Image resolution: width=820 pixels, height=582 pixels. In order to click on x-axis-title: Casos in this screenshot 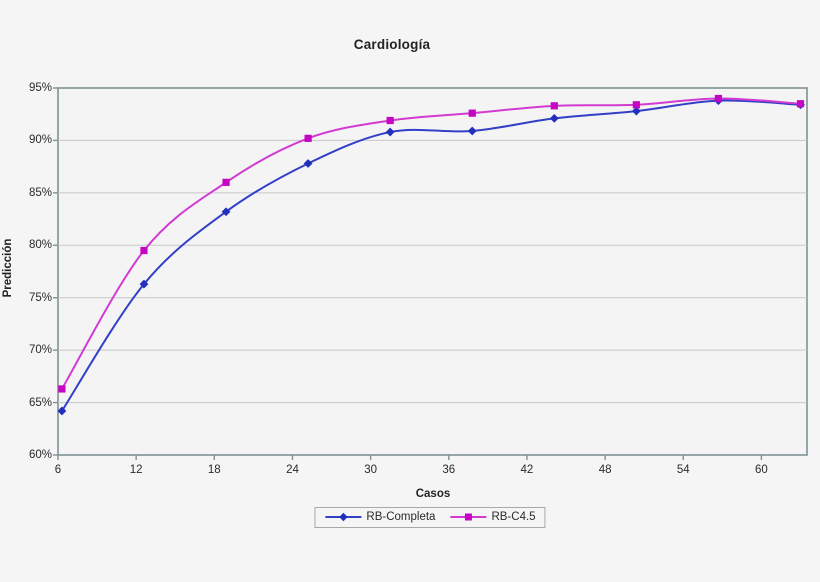, I will do `click(433, 494)`.